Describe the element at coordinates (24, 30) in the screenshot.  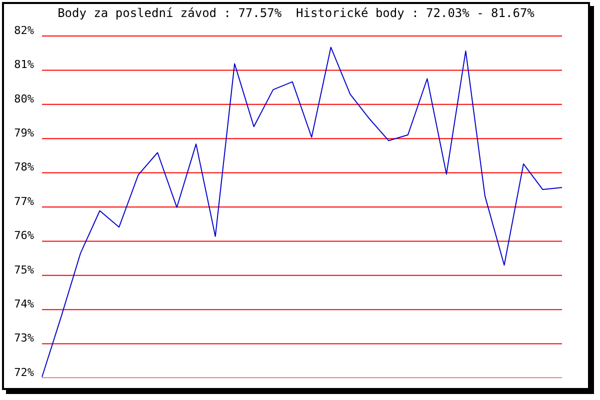
I see `y-tick-label: 82%` at that location.